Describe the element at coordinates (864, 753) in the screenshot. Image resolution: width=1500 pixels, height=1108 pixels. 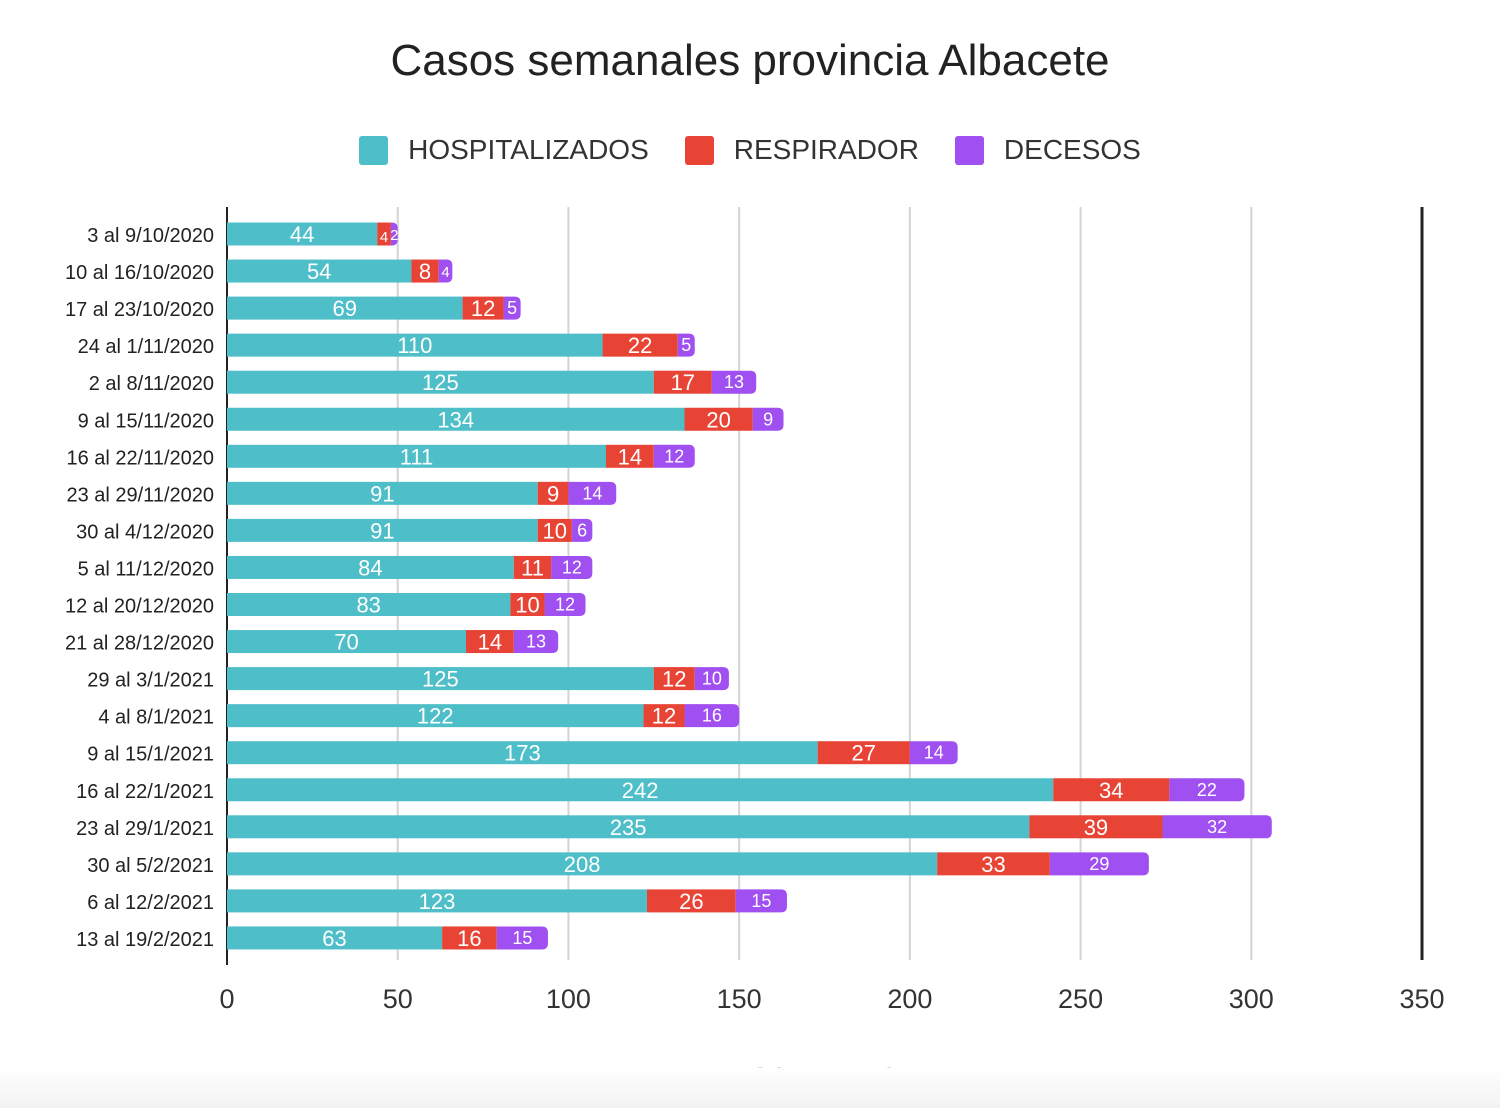
I see `data-label-respirador: 27` at that location.